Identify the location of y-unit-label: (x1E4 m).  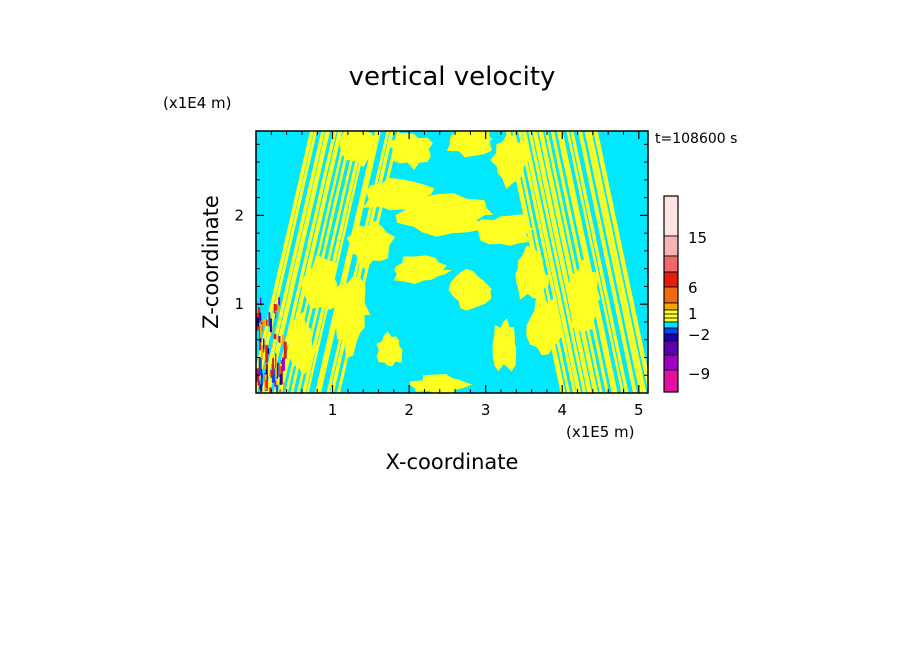
(197, 103).